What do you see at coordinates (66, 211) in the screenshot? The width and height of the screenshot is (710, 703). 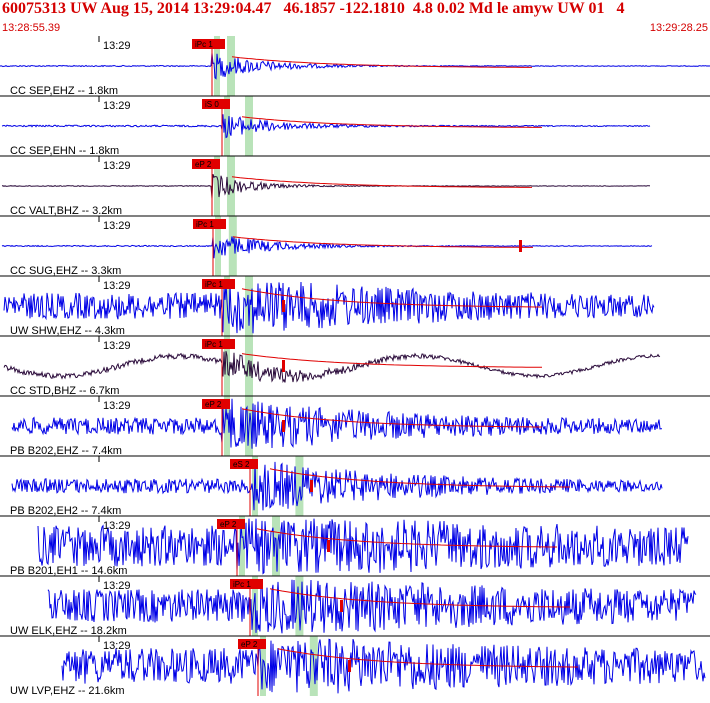 I see `station-label: CC VALT,BHZ -- 3.2km` at bounding box center [66, 211].